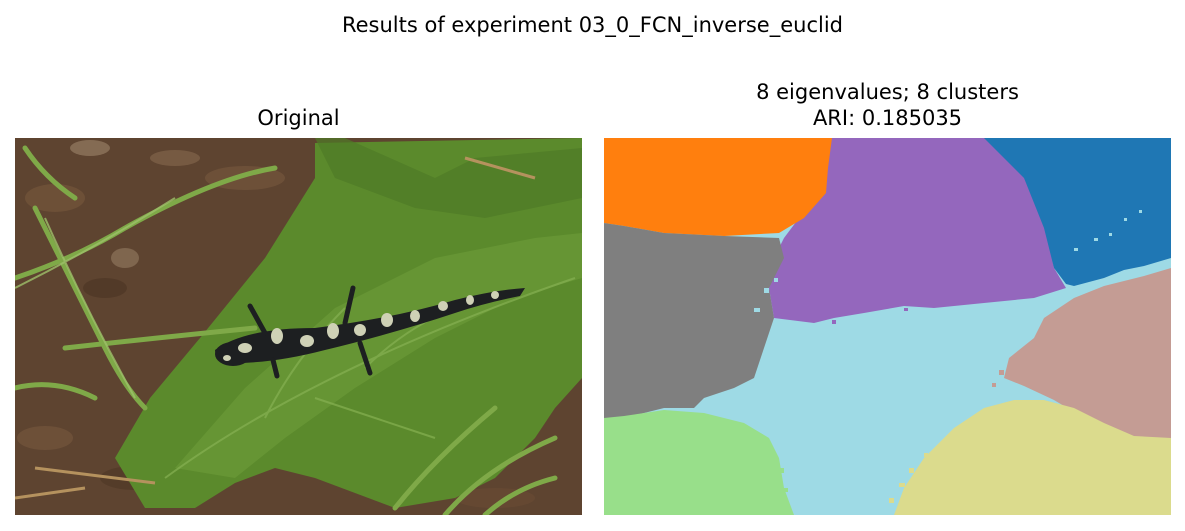 The image size is (1185, 531). I want to click on segmentation-title-line2: ARI: 0.185035, so click(887, 118).